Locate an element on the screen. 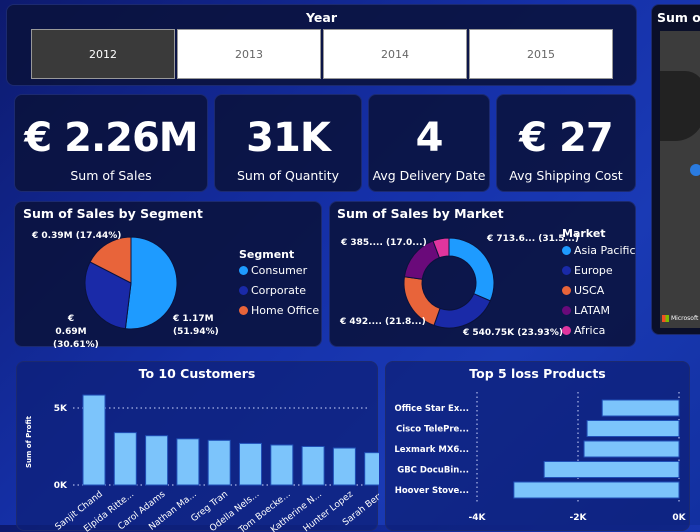 The width and height of the screenshot is (700, 532). segment-pie is located at coordinates (131, 283).